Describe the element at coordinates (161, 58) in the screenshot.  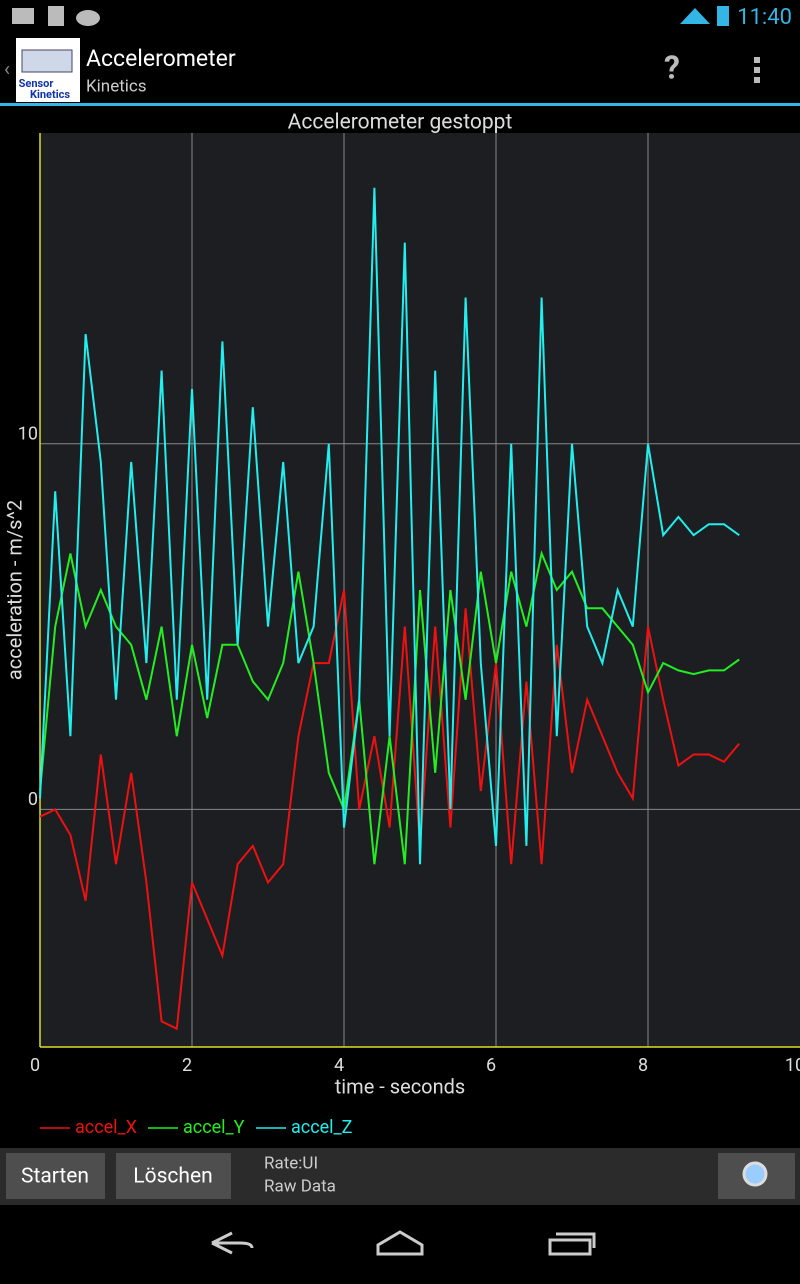
I see `app-title: Accelerometer` at that location.